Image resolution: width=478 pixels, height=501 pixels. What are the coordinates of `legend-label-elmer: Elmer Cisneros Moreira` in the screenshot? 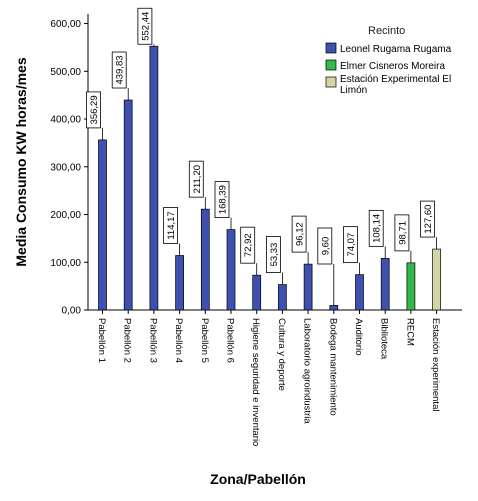 It's located at (392, 66).